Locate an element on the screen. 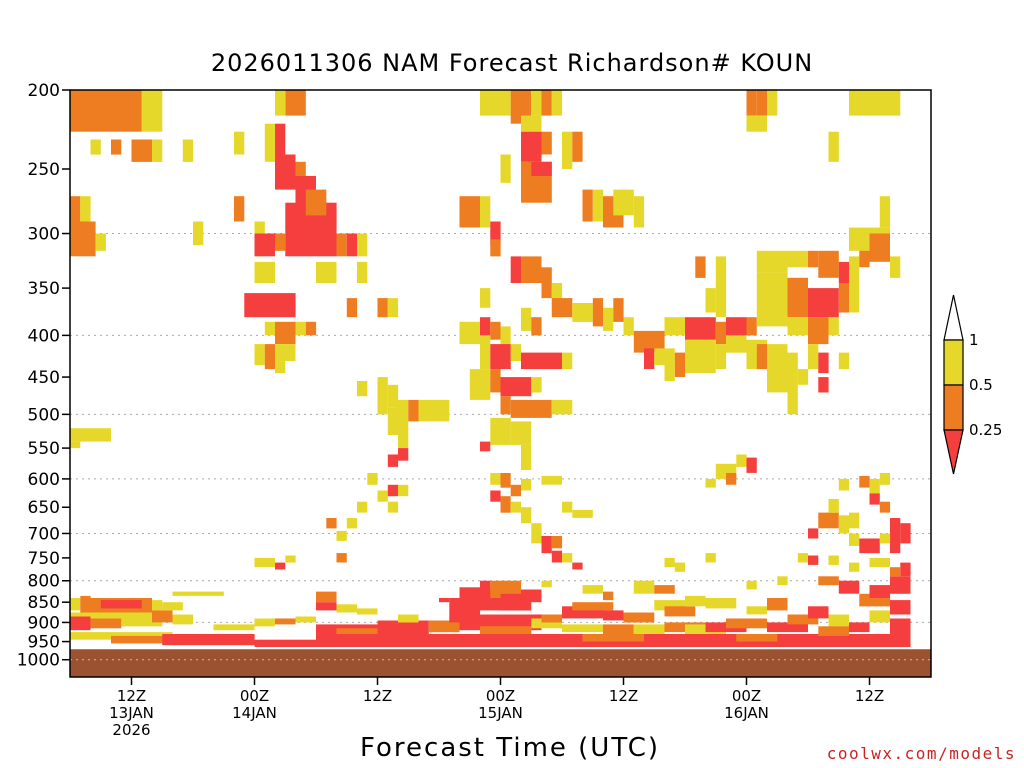  y-tick-label: 350 is located at coordinates (44, 289).